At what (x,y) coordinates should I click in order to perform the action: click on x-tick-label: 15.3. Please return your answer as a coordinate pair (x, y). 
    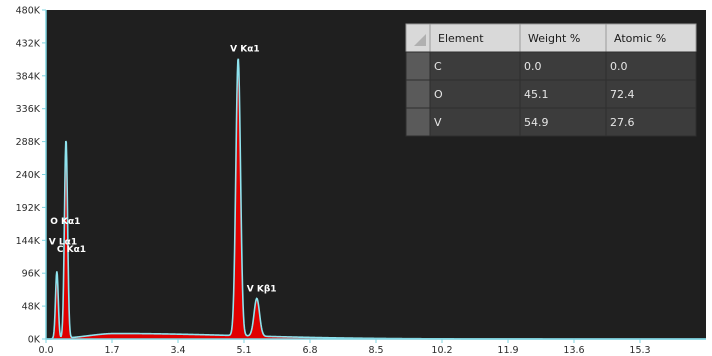
    Looking at the image, I should click on (639, 350).